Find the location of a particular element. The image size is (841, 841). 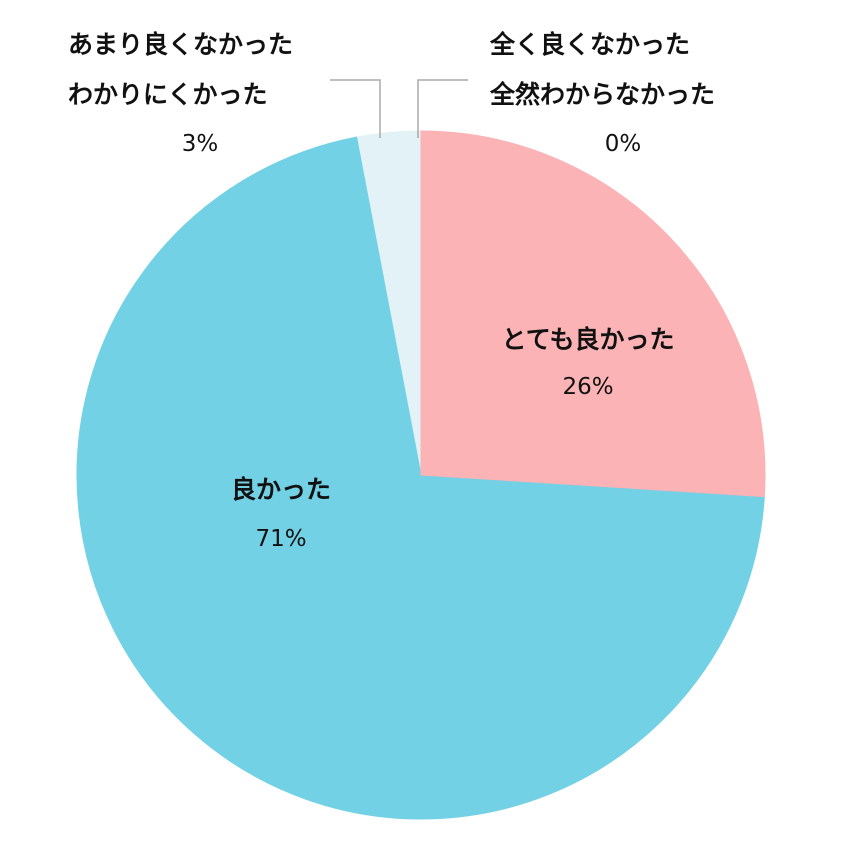

value-label: 71% is located at coordinates (281, 539).